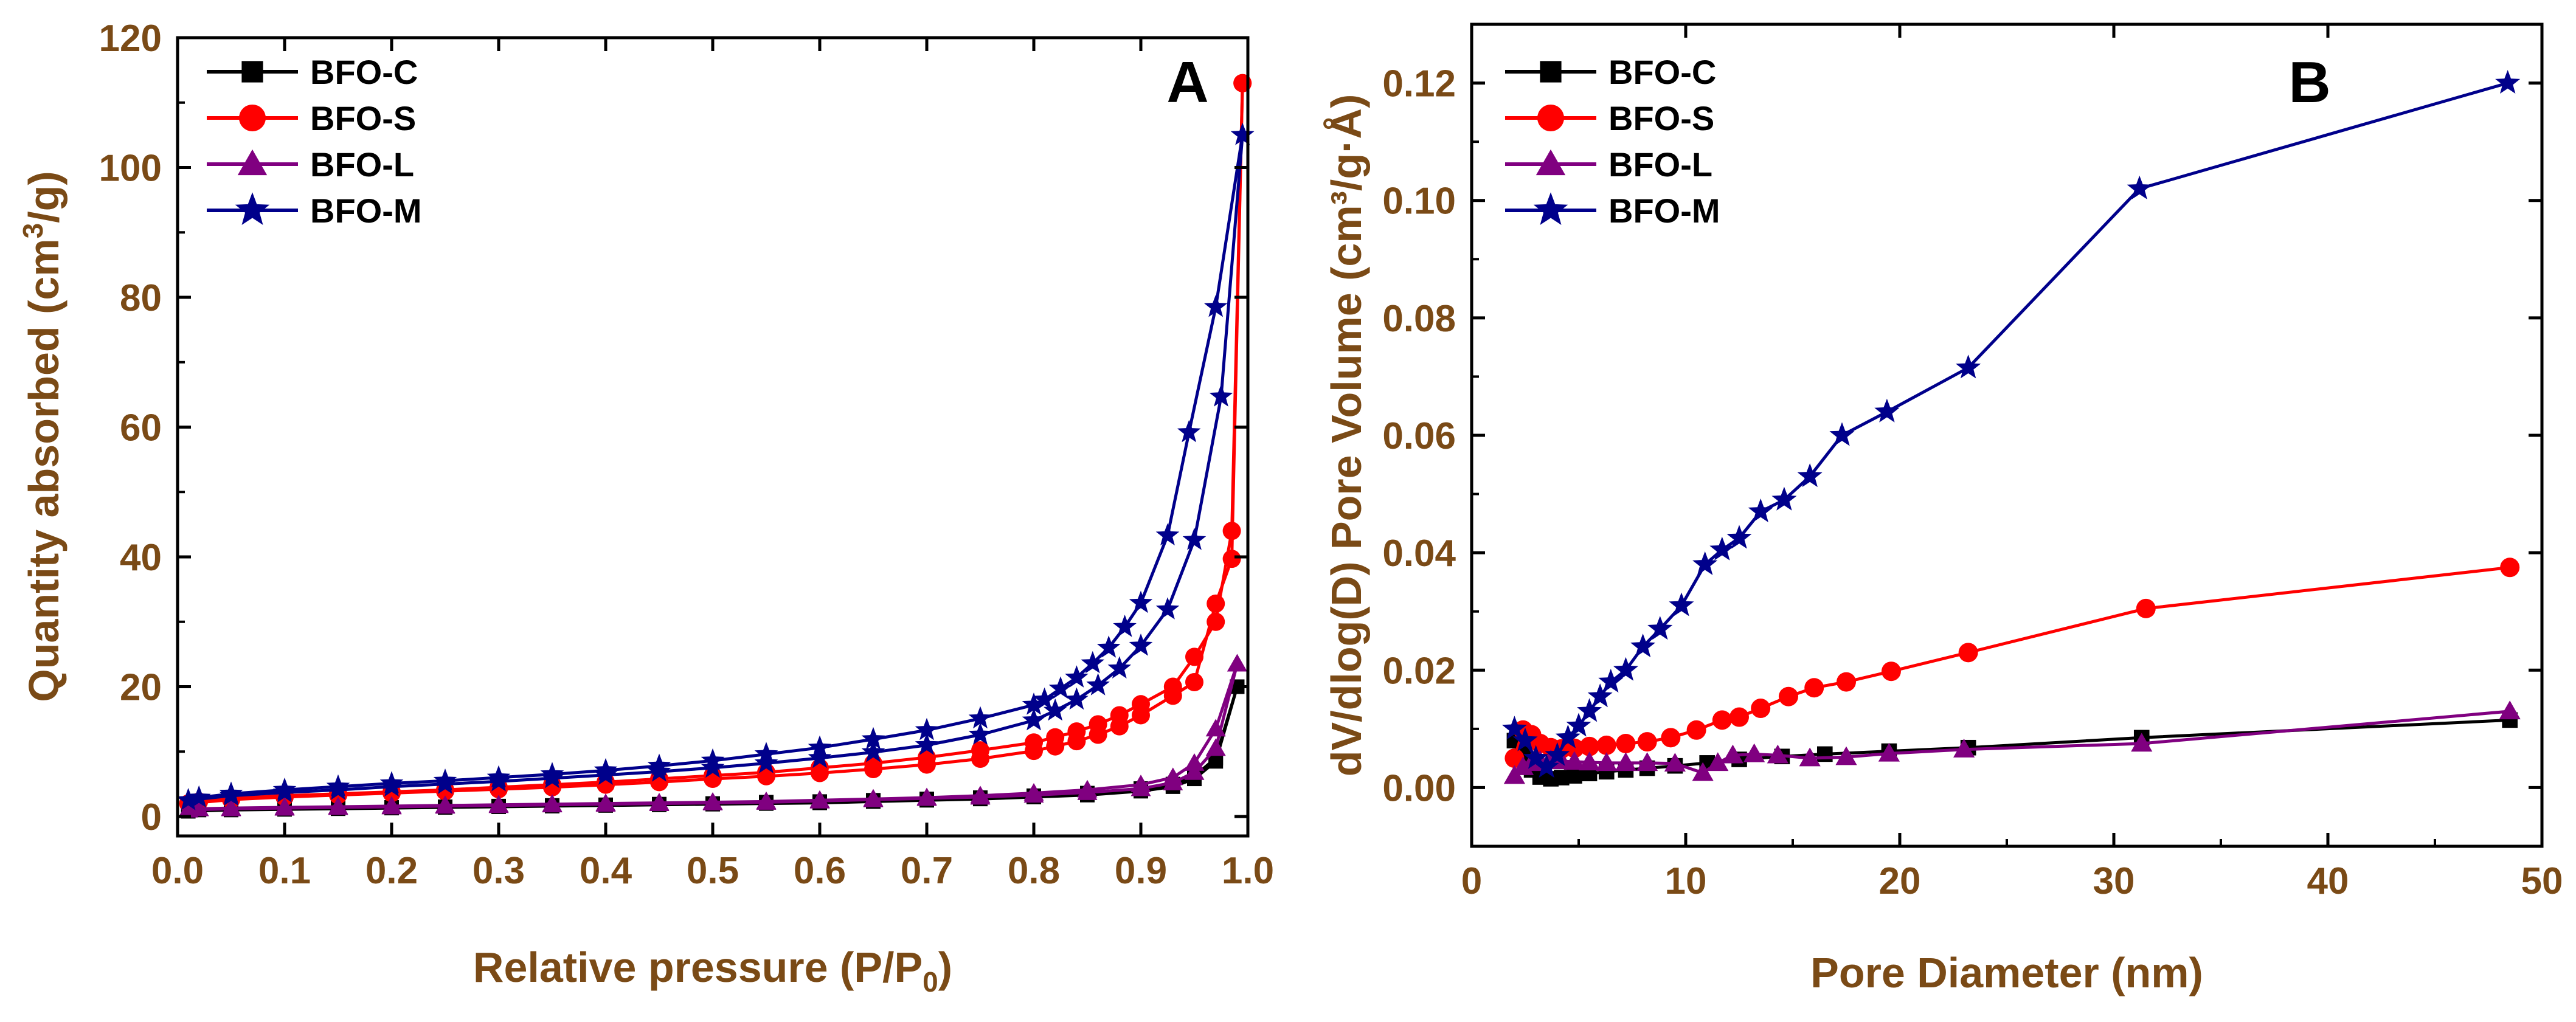  What do you see at coordinates (1141, 871) in the screenshot?
I see `x-tick-label: 0.9` at bounding box center [1141, 871].